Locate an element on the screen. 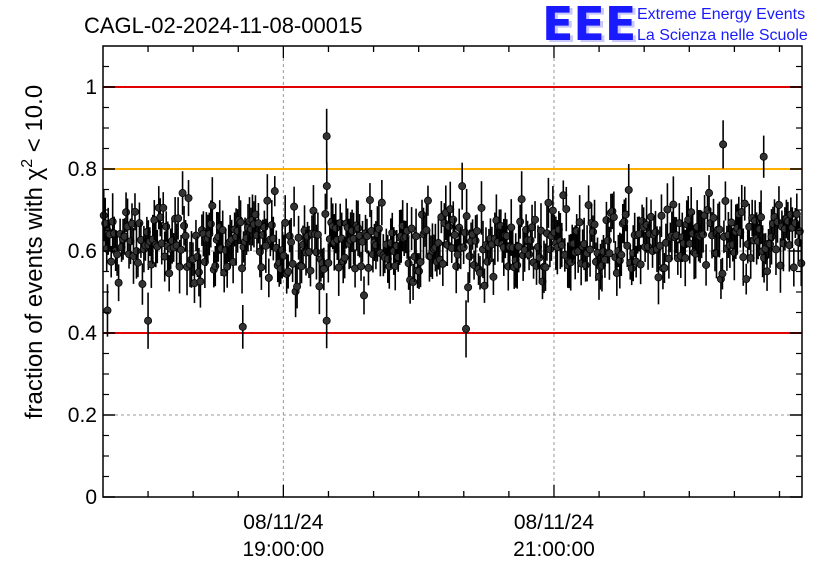 Image resolution: width=836 pixels, height=572 pixels. y-tick-label: 1 is located at coordinates (91, 87).